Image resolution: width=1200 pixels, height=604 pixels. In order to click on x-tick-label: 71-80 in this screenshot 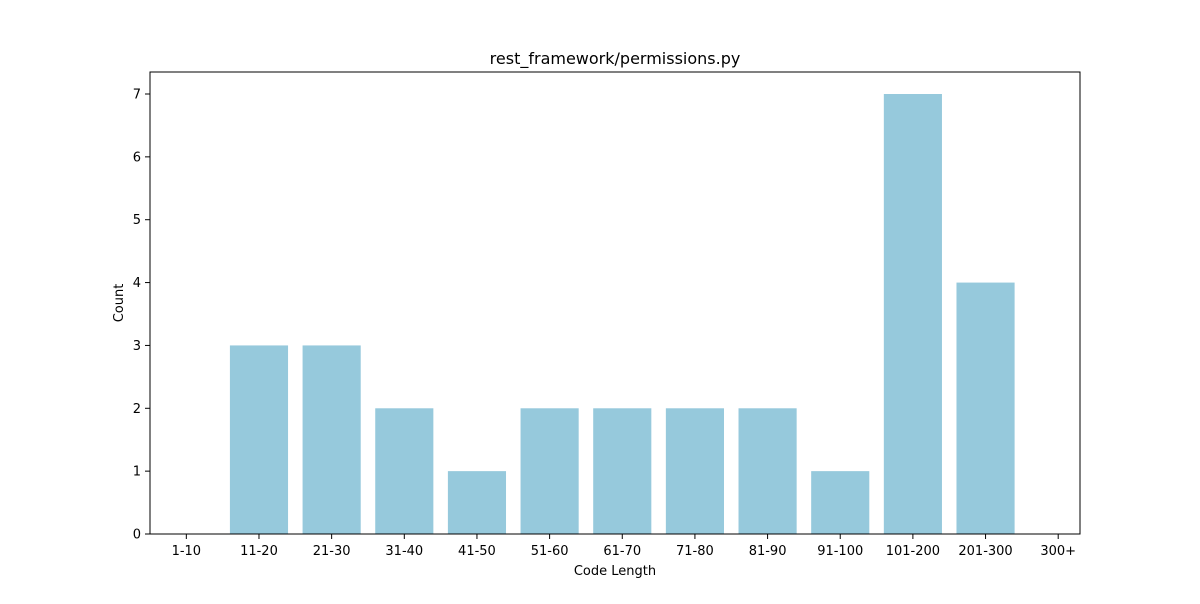, I will do `click(695, 551)`.